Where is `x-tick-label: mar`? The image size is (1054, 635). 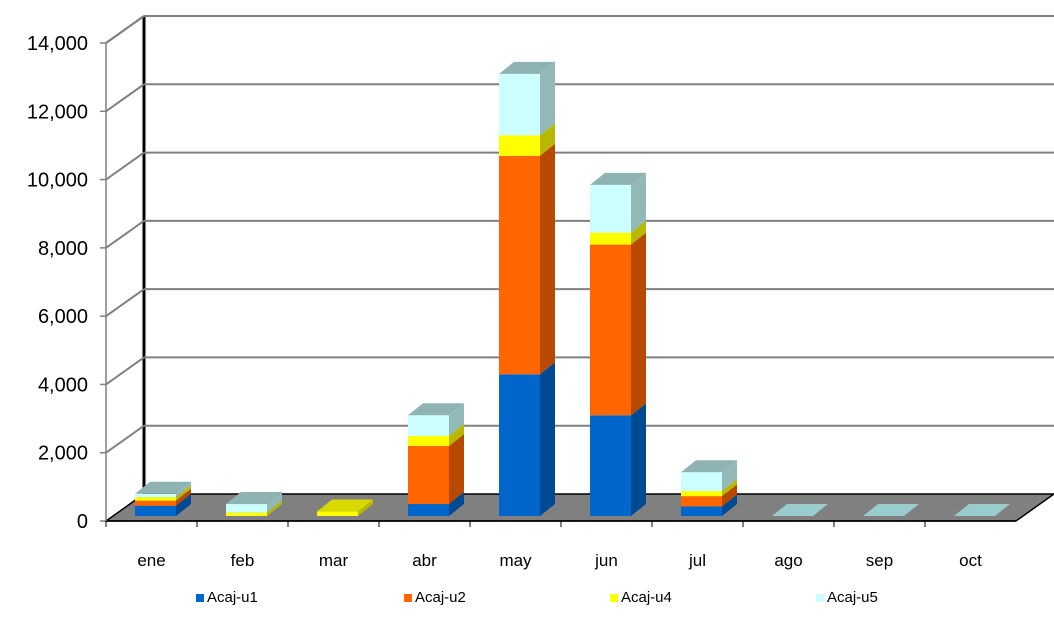
x-tick-label: mar is located at coordinates (334, 560).